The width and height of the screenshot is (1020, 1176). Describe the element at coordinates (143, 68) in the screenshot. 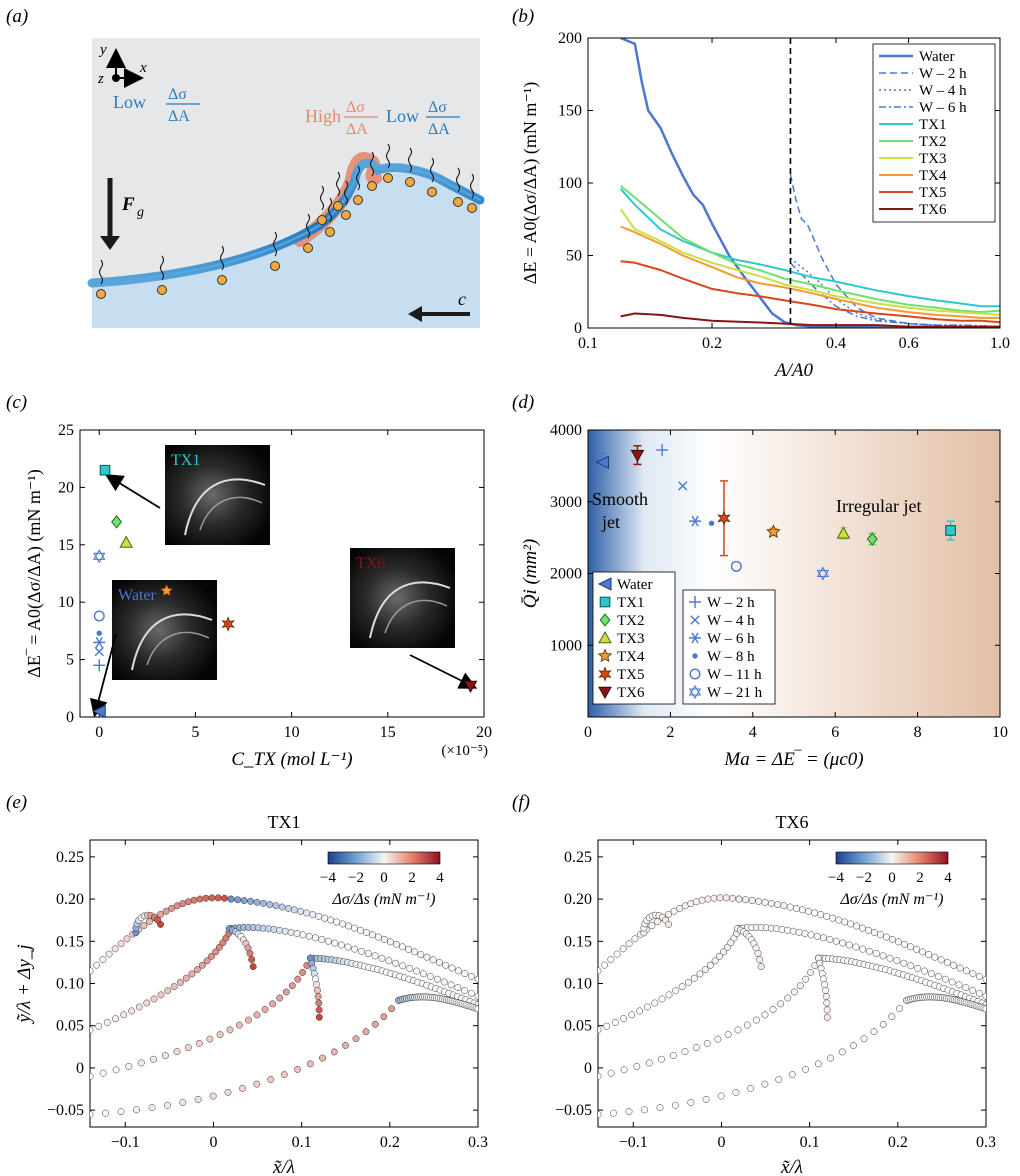

I see `axis-label-x: x` at that location.